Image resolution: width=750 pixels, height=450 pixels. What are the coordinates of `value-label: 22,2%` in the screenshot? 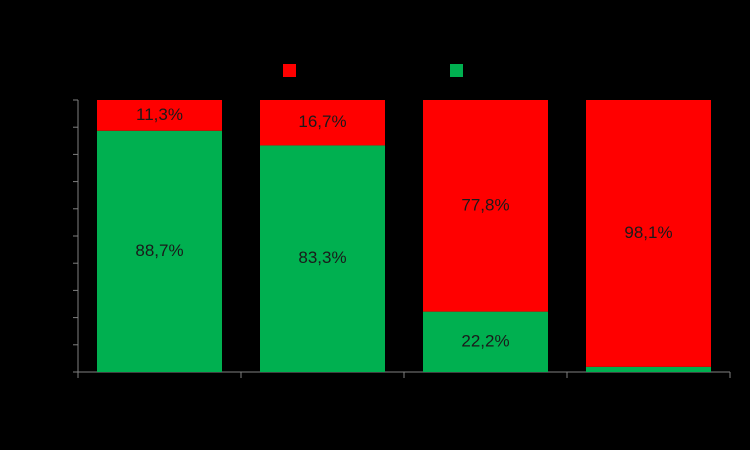 It's located at (485, 340).